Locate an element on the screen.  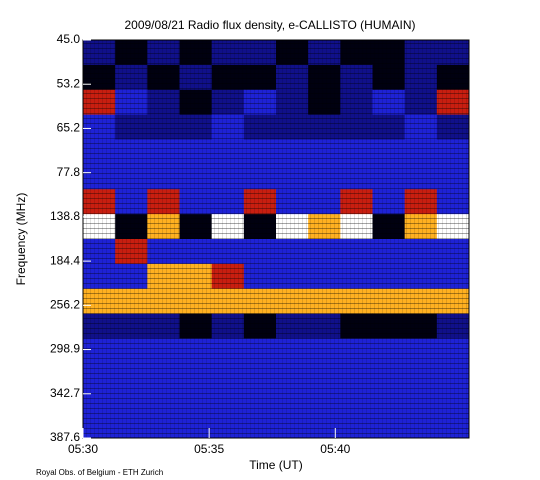
x-axis-label: Time (UT) is located at coordinates (276, 465).